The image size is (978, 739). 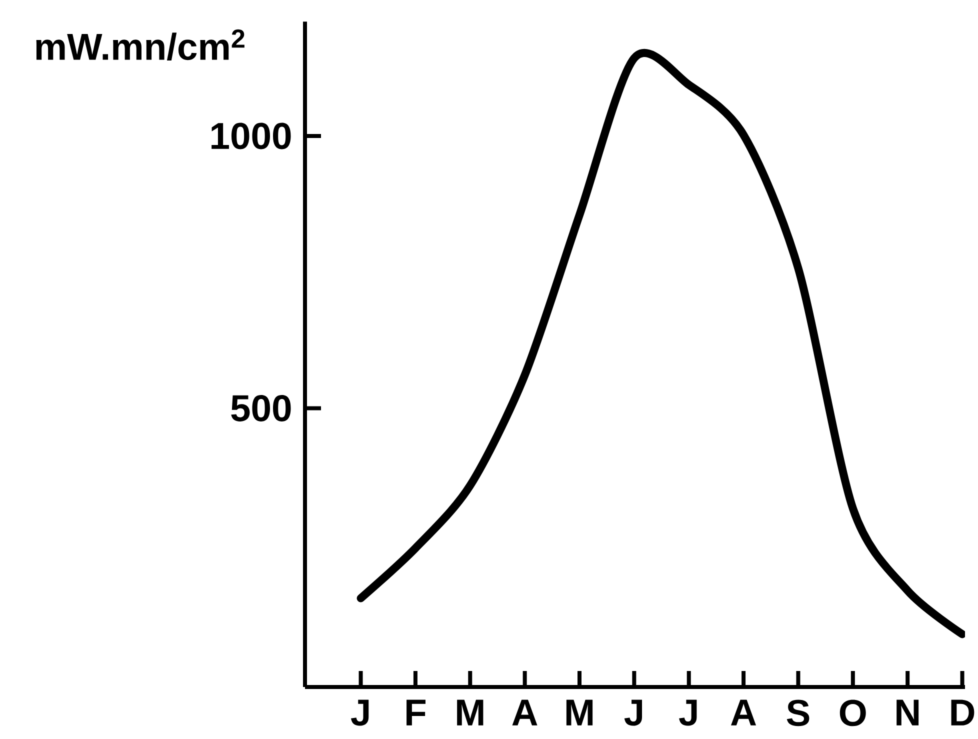 What do you see at coordinates (798, 713) in the screenshot?
I see `x-tick-label: S` at bounding box center [798, 713].